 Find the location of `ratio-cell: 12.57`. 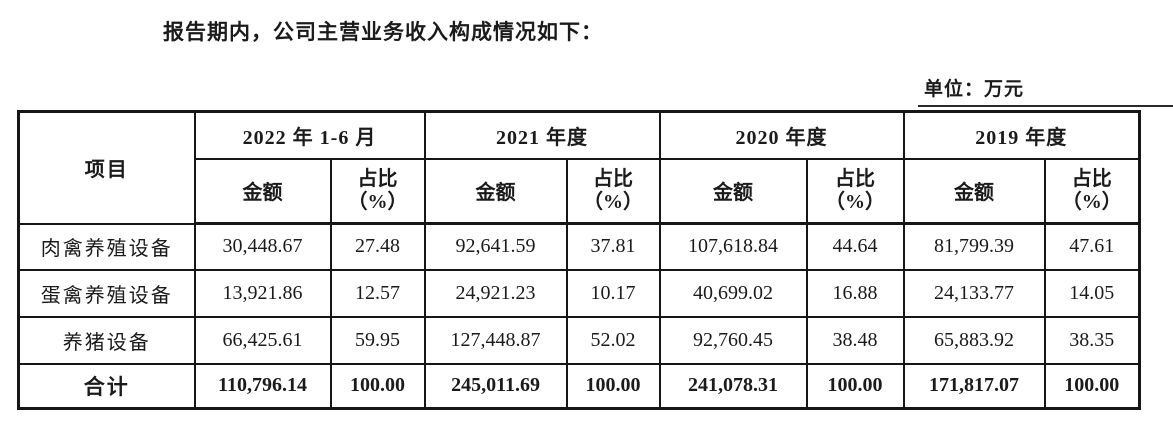

ratio-cell: 12.57 is located at coordinates (377, 293).